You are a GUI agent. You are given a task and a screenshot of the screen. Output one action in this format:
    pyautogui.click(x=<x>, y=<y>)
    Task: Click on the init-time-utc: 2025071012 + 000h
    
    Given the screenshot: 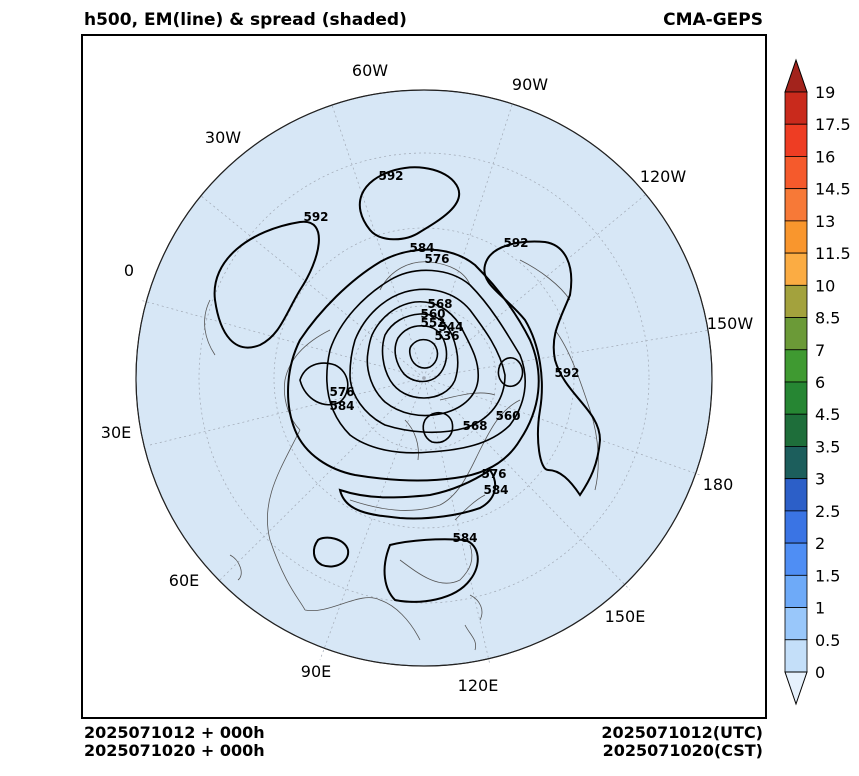 What is the action you would take?
    pyautogui.click(x=174, y=732)
    